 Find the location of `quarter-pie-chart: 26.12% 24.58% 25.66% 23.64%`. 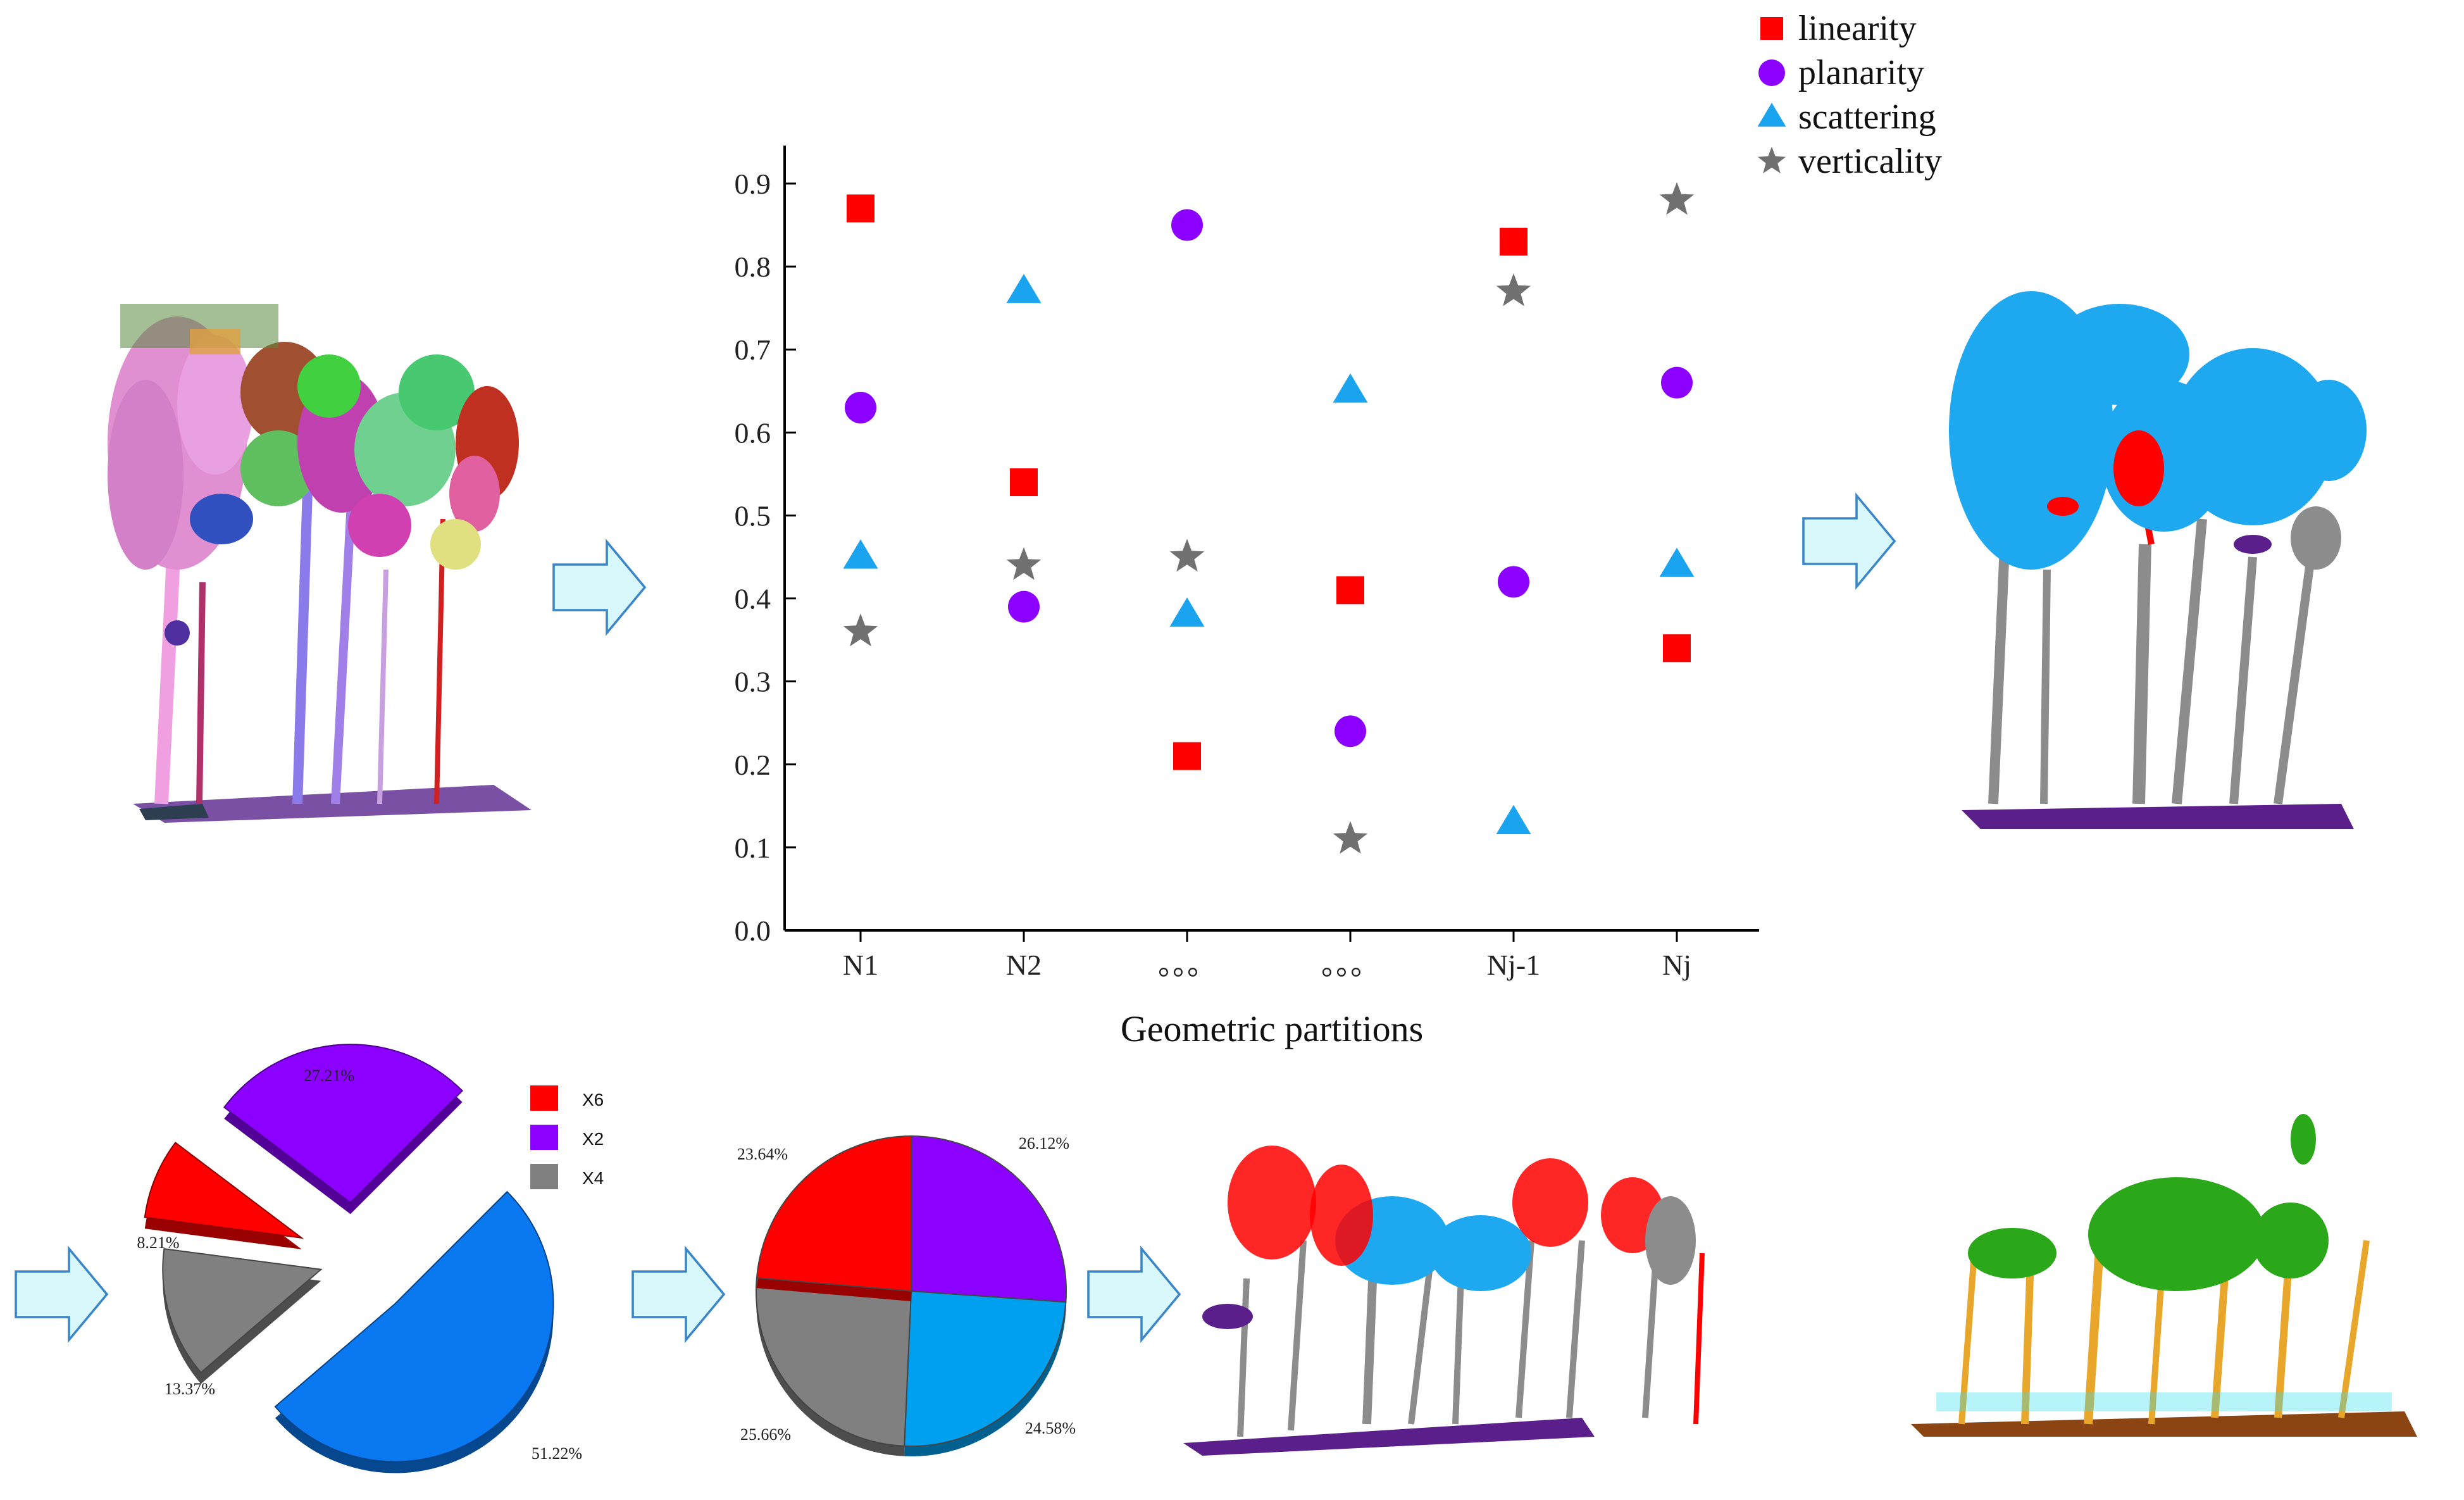

quarter-pie-chart: 26.12% 24.58% 25.66% 23.64% is located at coordinates (907, 1296).